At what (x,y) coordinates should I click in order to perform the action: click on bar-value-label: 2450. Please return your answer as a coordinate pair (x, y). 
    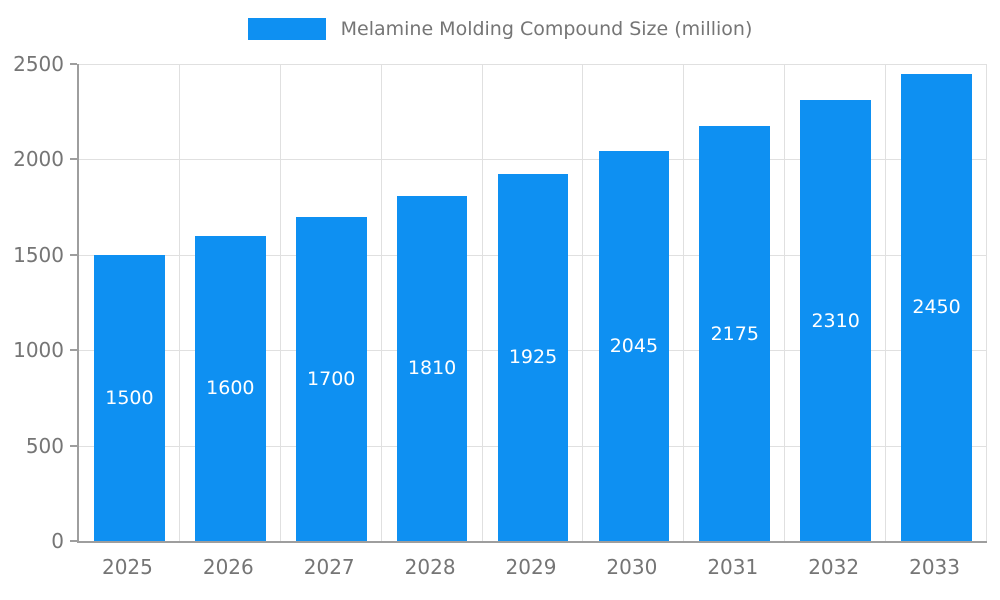
    Looking at the image, I should click on (936, 307).